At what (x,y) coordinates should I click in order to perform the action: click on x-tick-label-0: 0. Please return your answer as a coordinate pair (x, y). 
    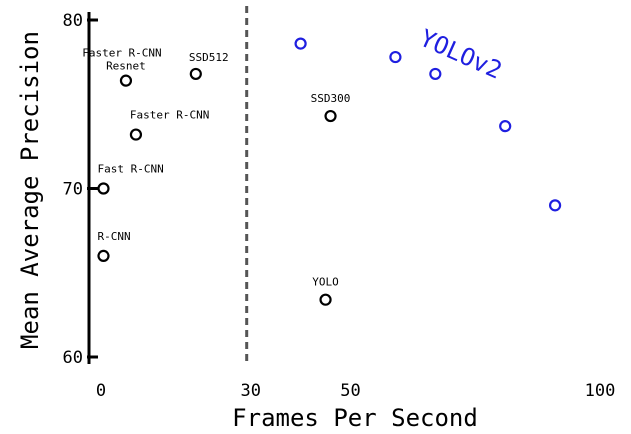
    Looking at the image, I should click on (101, 391).